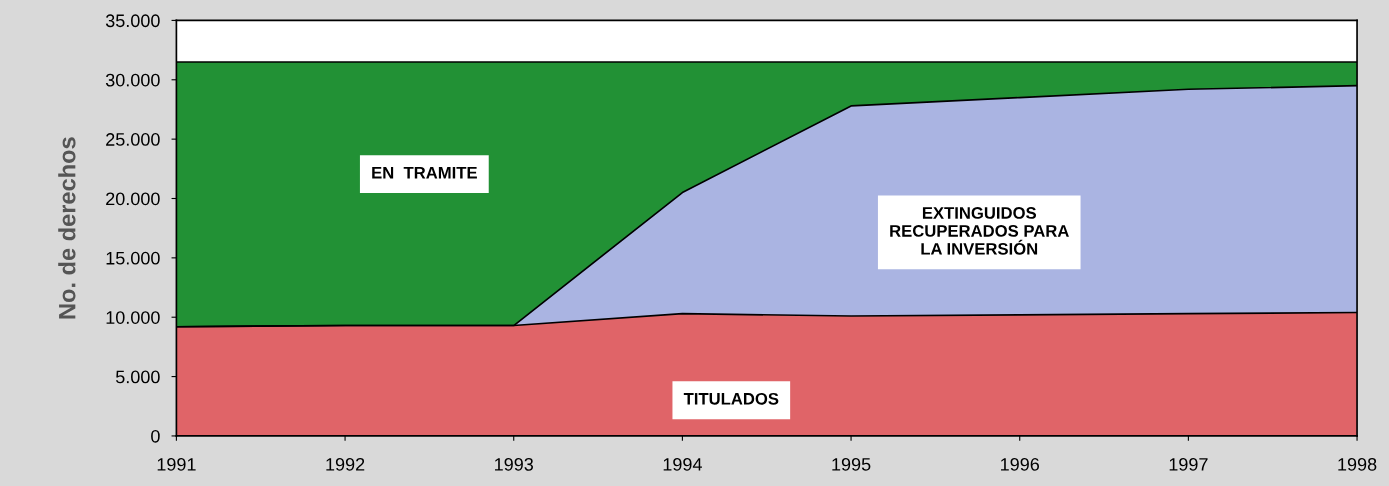 The height and width of the screenshot is (486, 1389). Describe the element at coordinates (132, 80) in the screenshot. I see `y-tick-label: 30.000` at that location.